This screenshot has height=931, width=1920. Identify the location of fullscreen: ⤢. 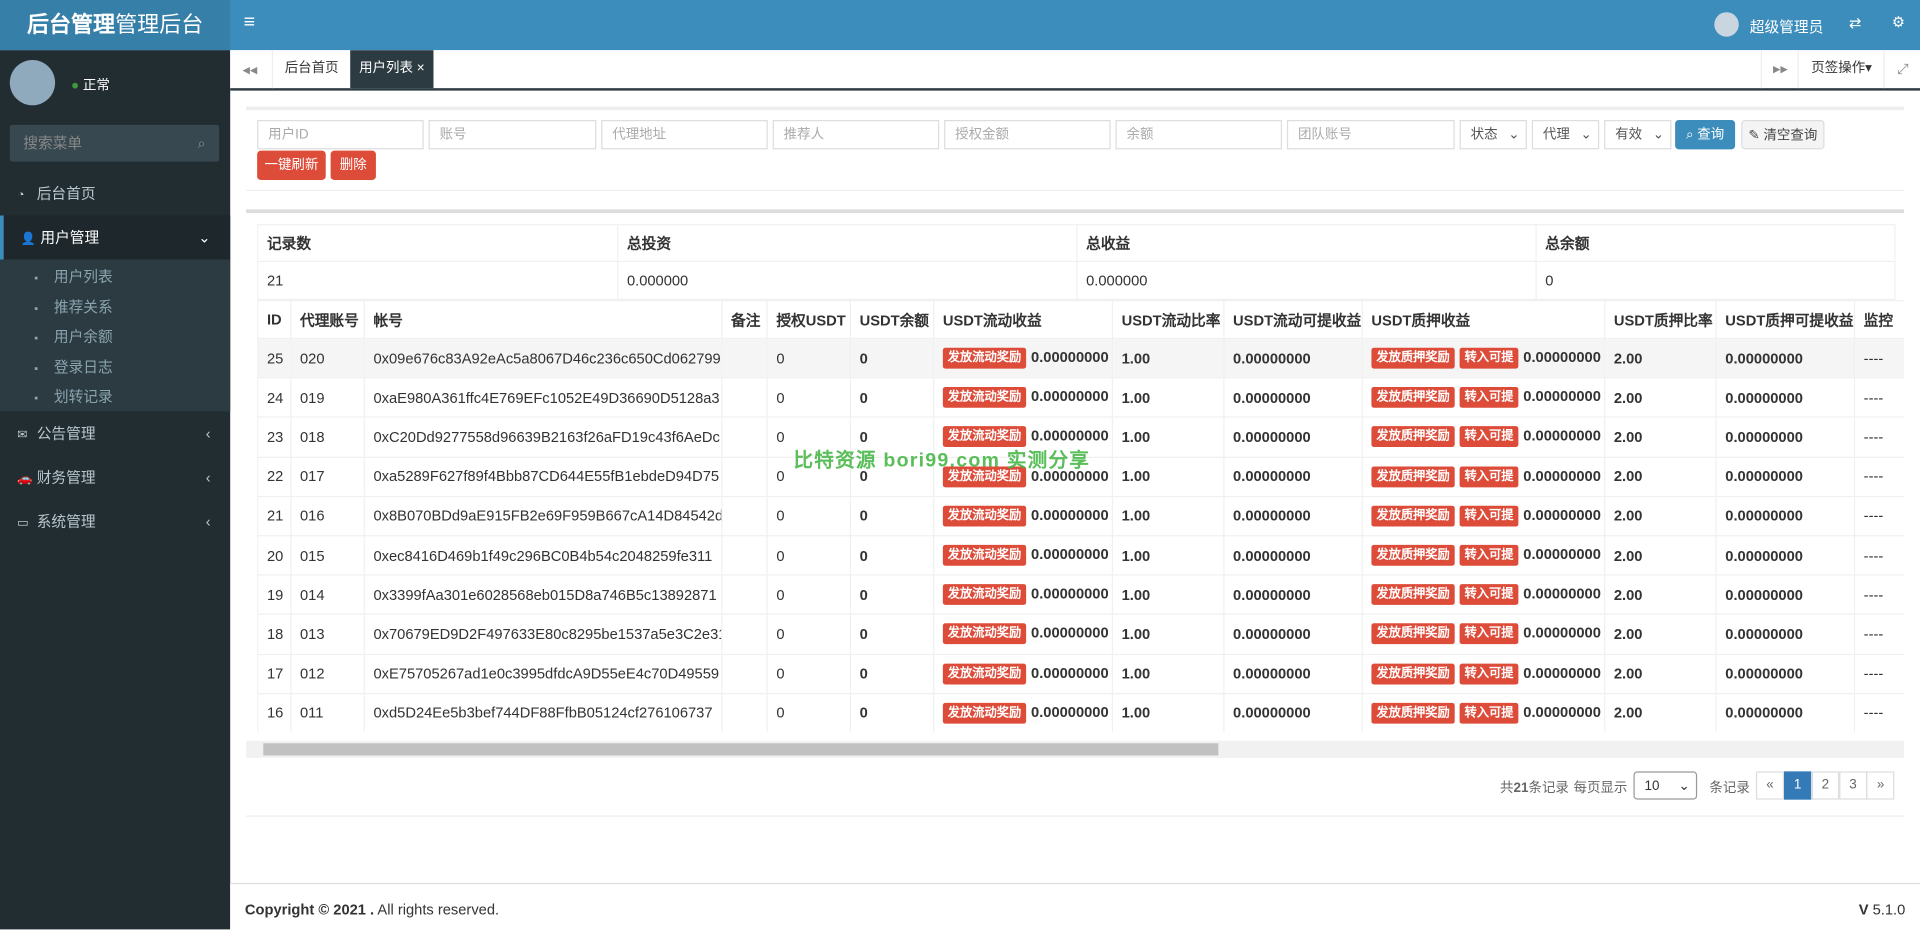
(1901, 69).